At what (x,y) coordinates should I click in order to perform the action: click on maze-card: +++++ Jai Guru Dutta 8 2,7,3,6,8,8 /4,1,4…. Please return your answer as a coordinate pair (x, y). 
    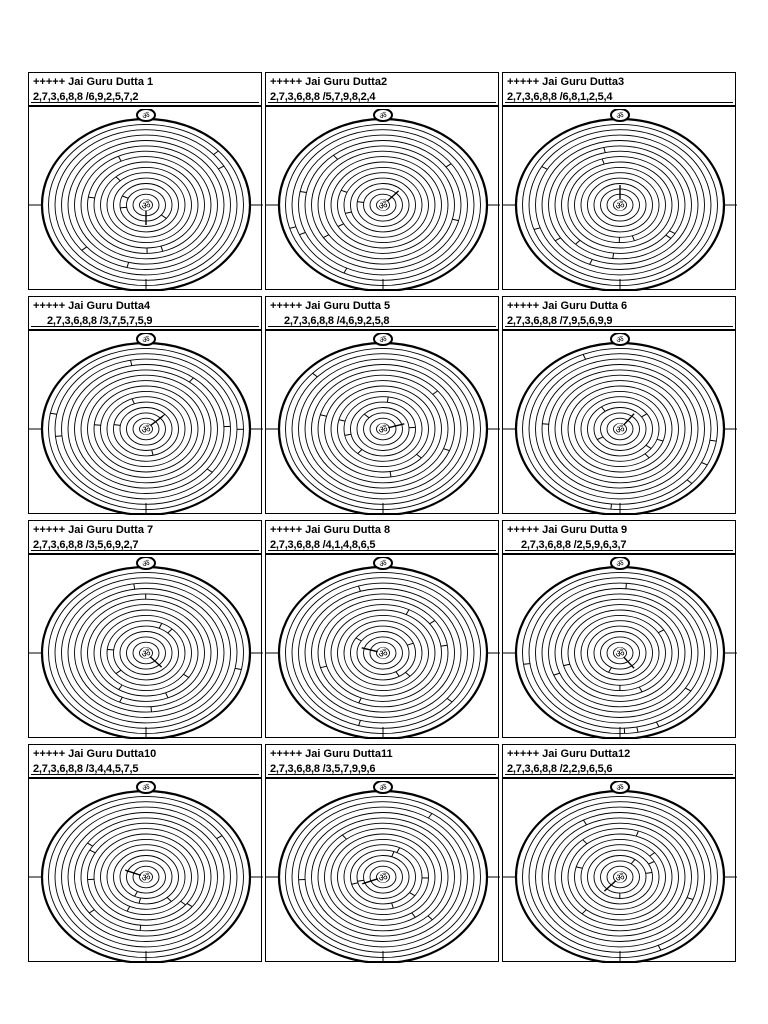
    Looking at the image, I should click on (382, 629).